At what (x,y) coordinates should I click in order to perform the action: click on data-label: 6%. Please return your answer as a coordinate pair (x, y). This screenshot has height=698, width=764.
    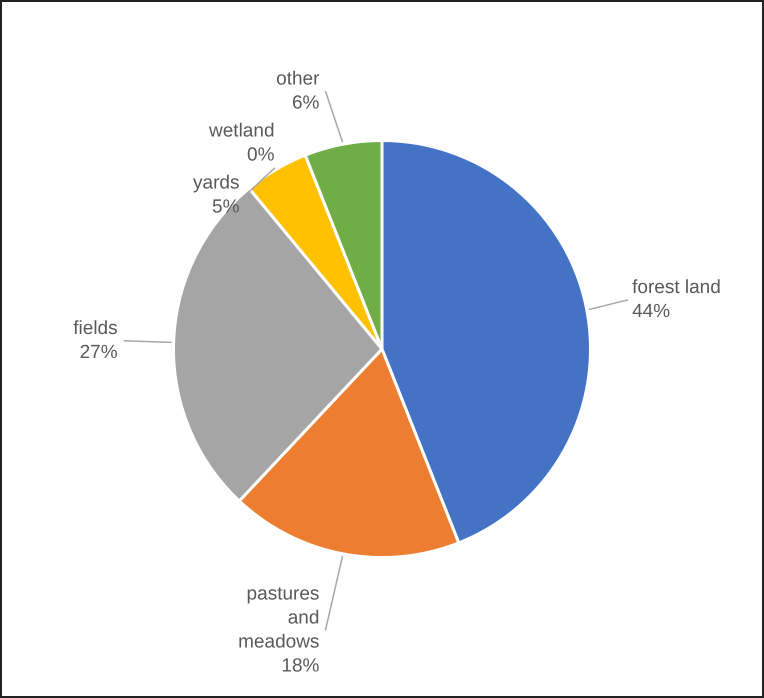
    Looking at the image, I should click on (306, 103).